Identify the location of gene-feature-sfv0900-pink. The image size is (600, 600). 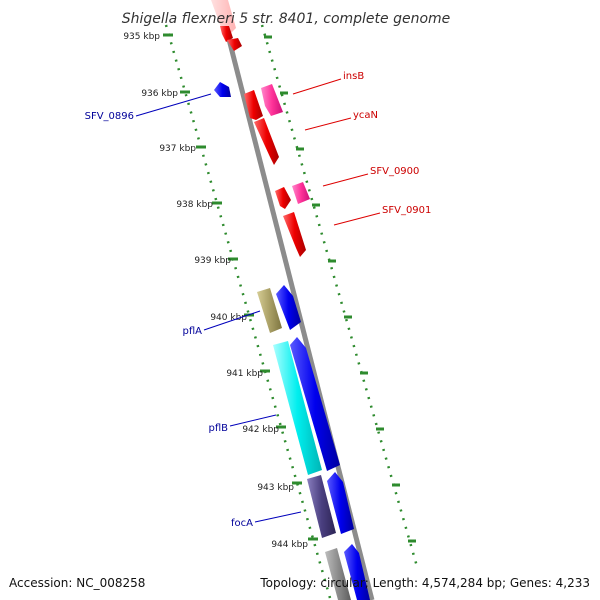
(301, 193).